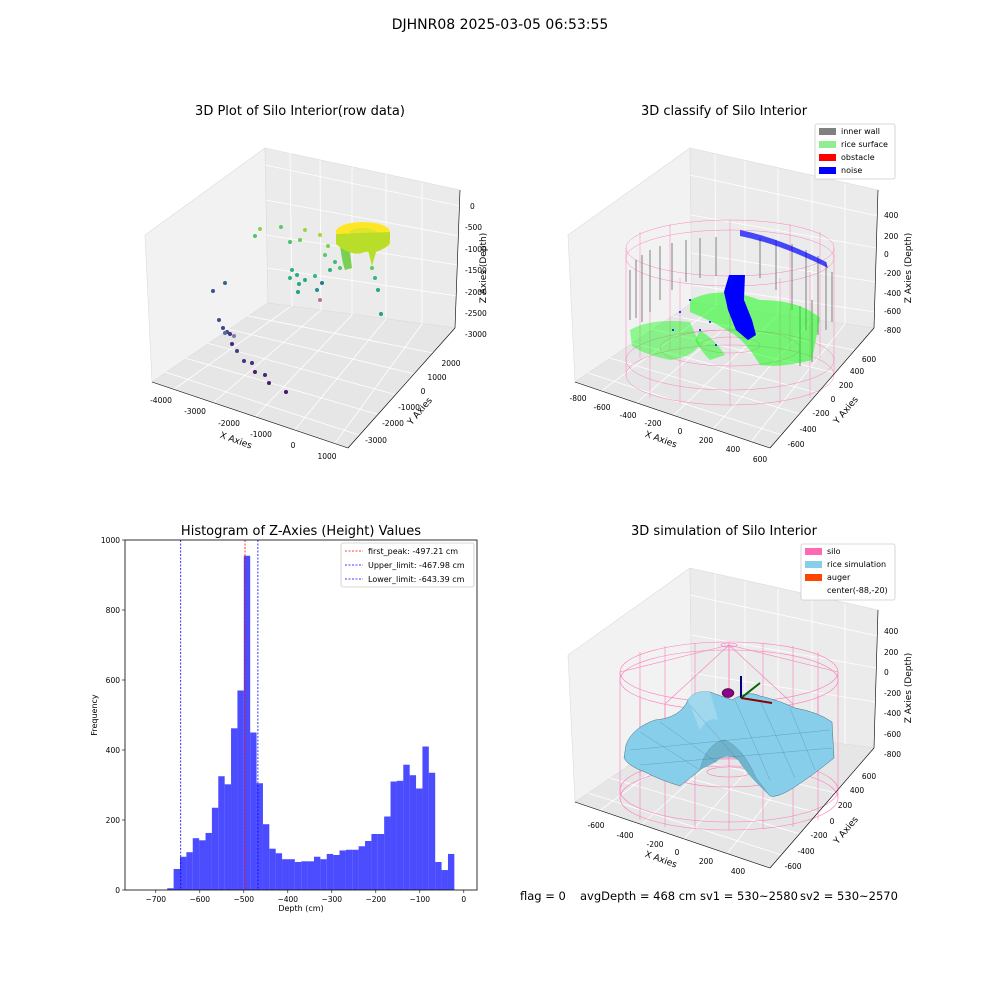 Image resolution: width=1000 pixels, height=1000 pixels. I want to click on legend-label: silo, so click(834, 551).